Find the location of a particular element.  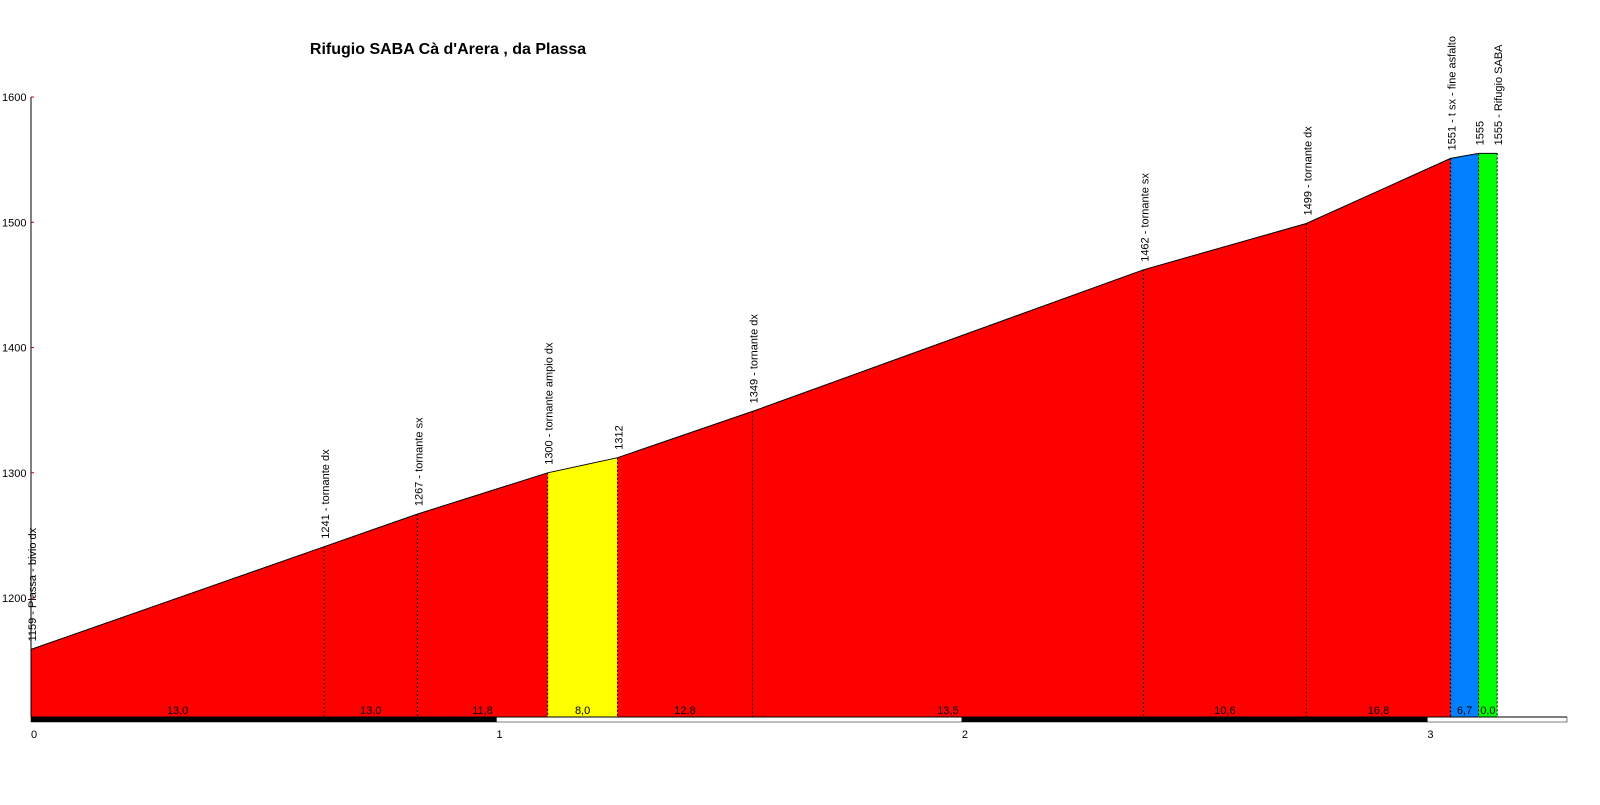

chart-title: Rifugio SABA Cà d'Arera , da Plassa is located at coordinates (448, 49).